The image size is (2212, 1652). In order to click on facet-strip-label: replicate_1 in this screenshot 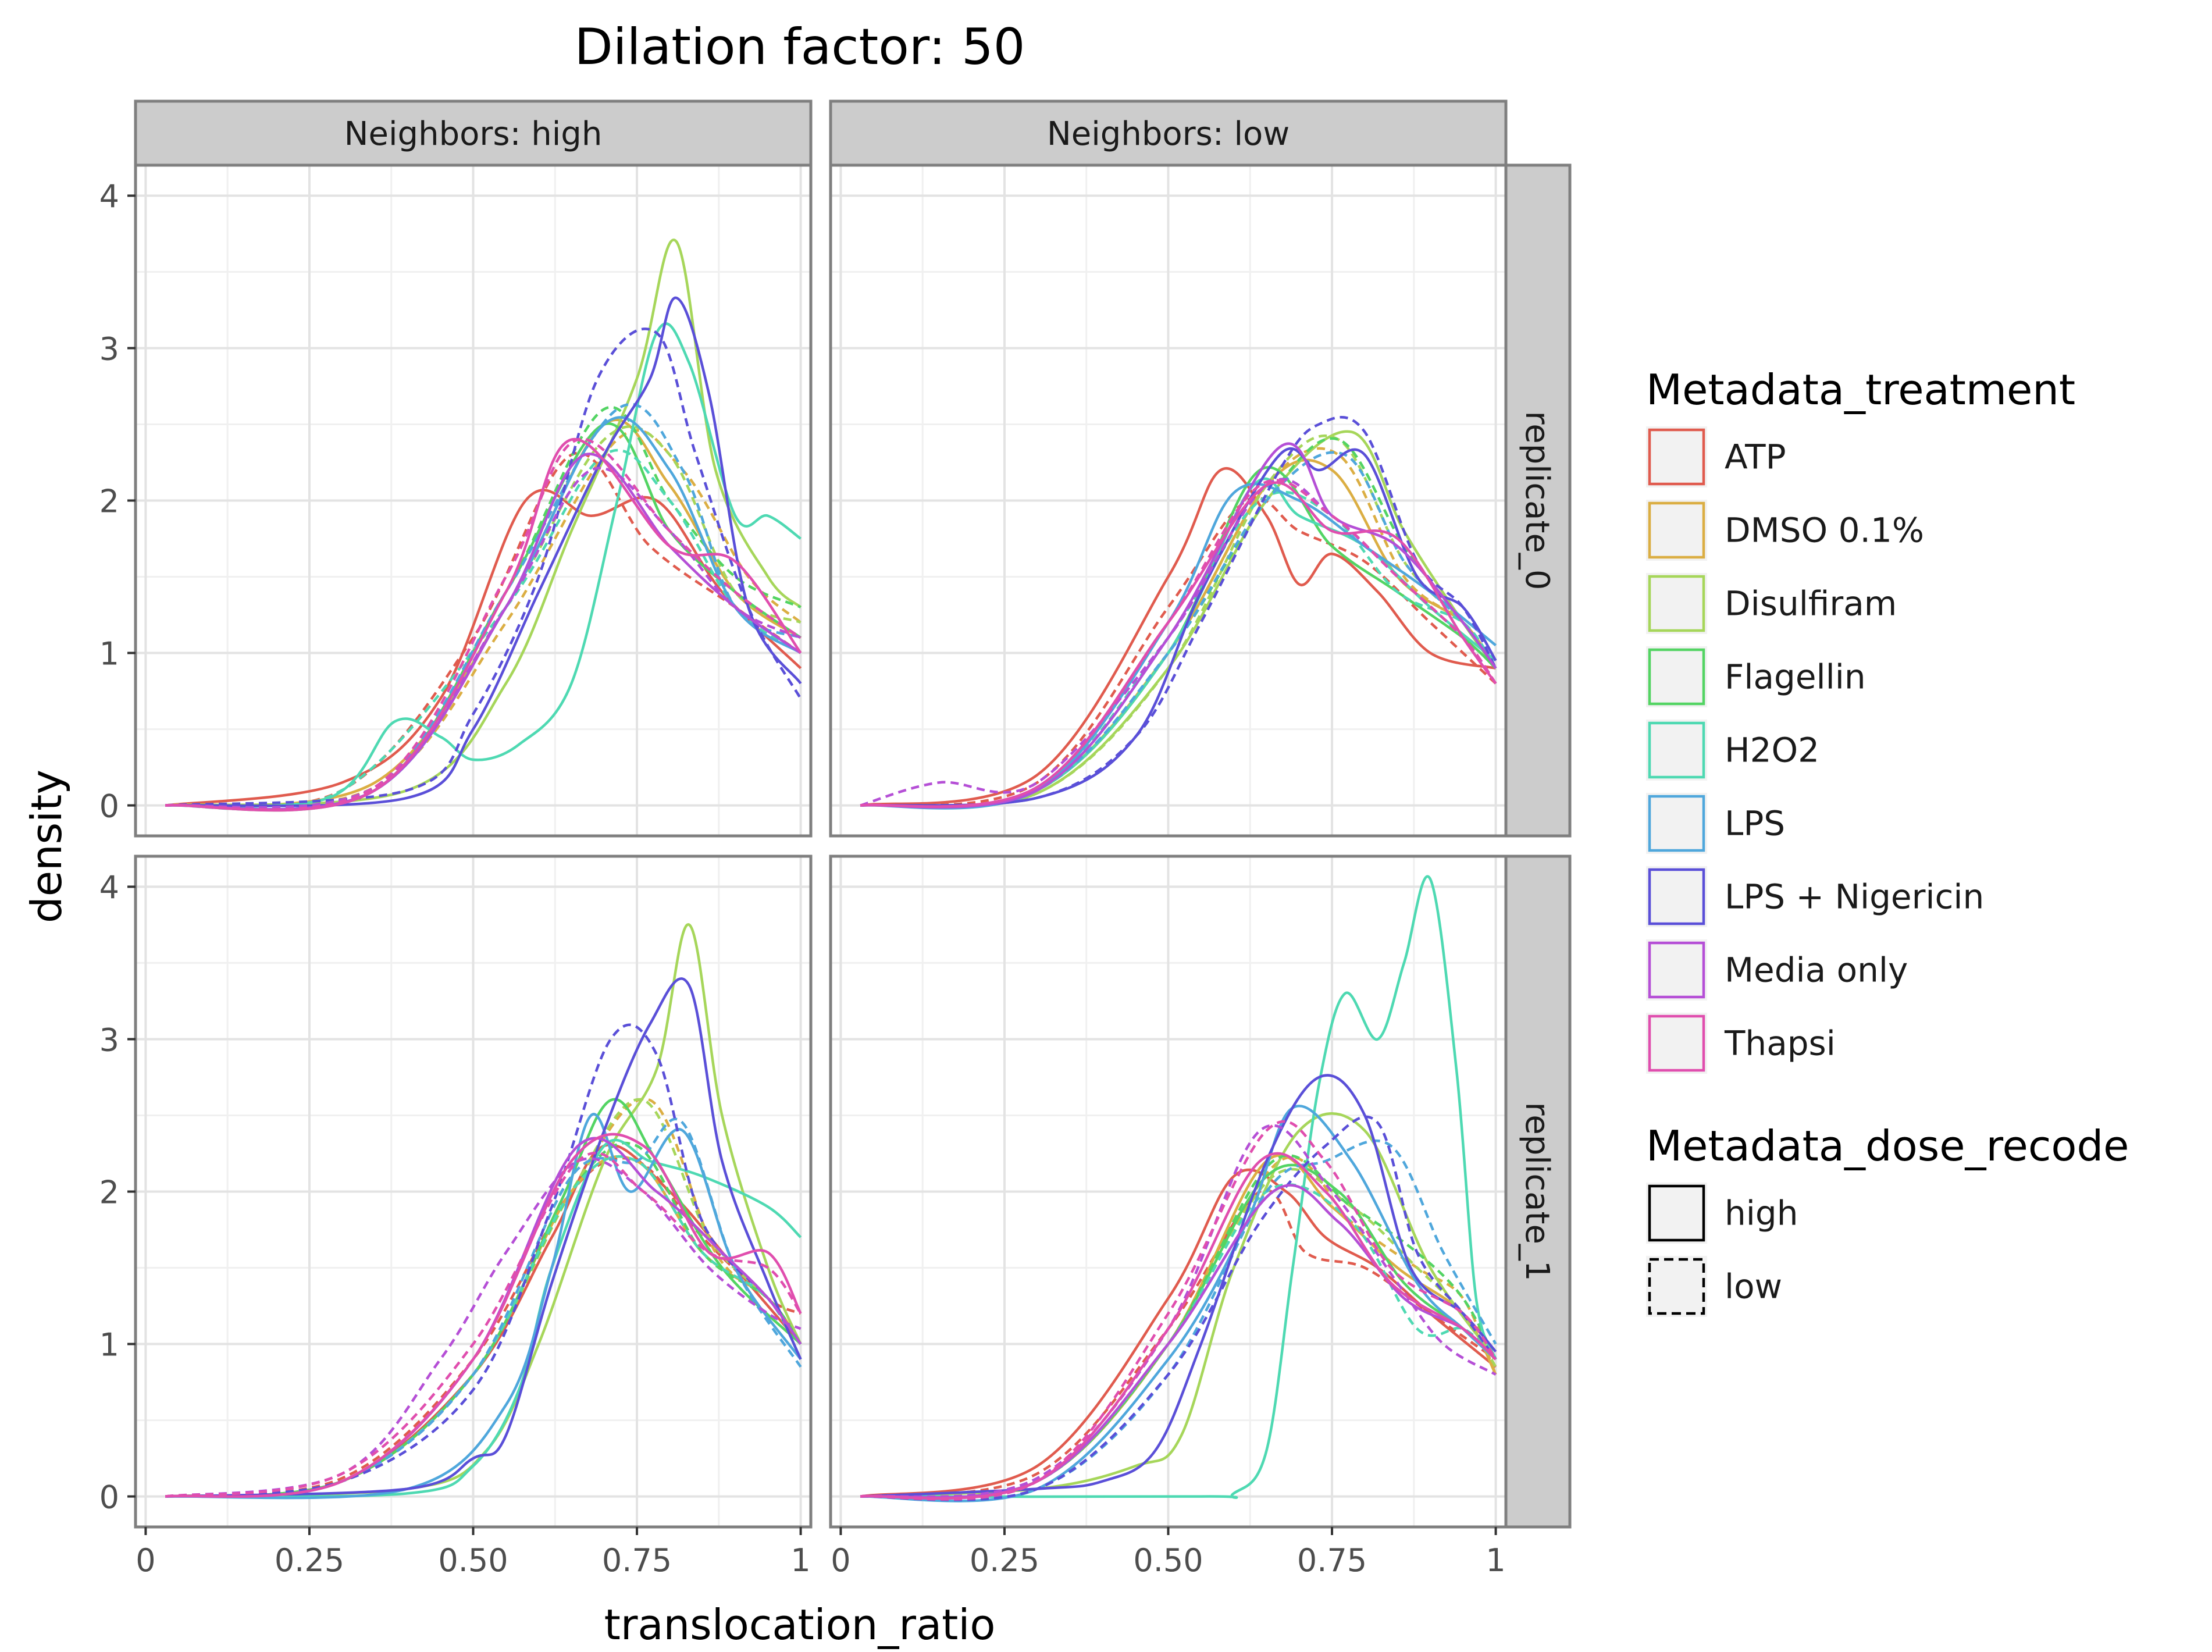, I will do `click(1537, 1191)`.